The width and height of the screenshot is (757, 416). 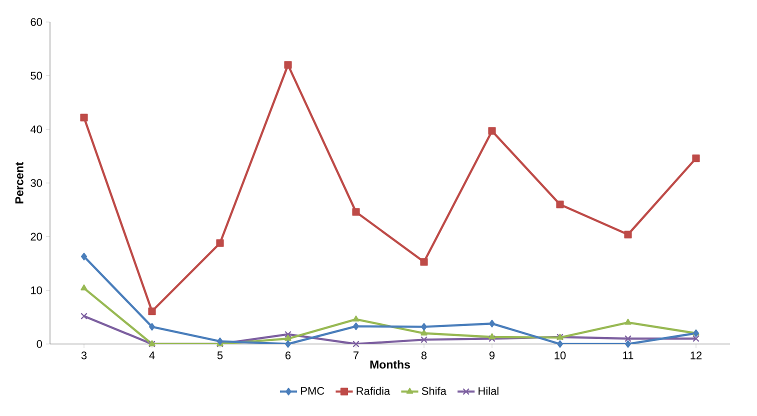 What do you see at coordinates (492, 356) in the screenshot?
I see `x-tick-label: 9` at bounding box center [492, 356].